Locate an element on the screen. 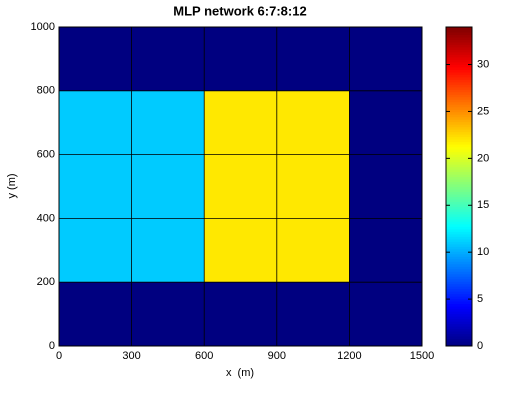 This screenshot has height=403, width=513. y-axis-label: y (m) is located at coordinates (12, 185).